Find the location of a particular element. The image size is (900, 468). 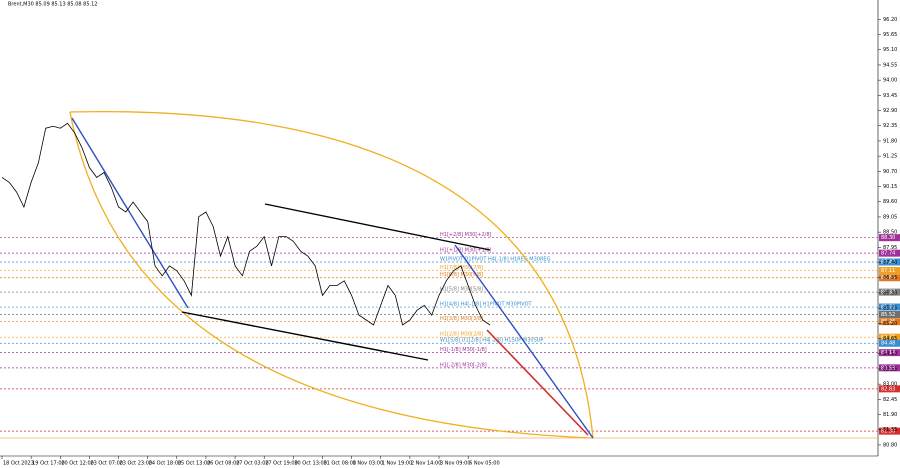

level-price-label: 87.11 is located at coordinates (888, 271).